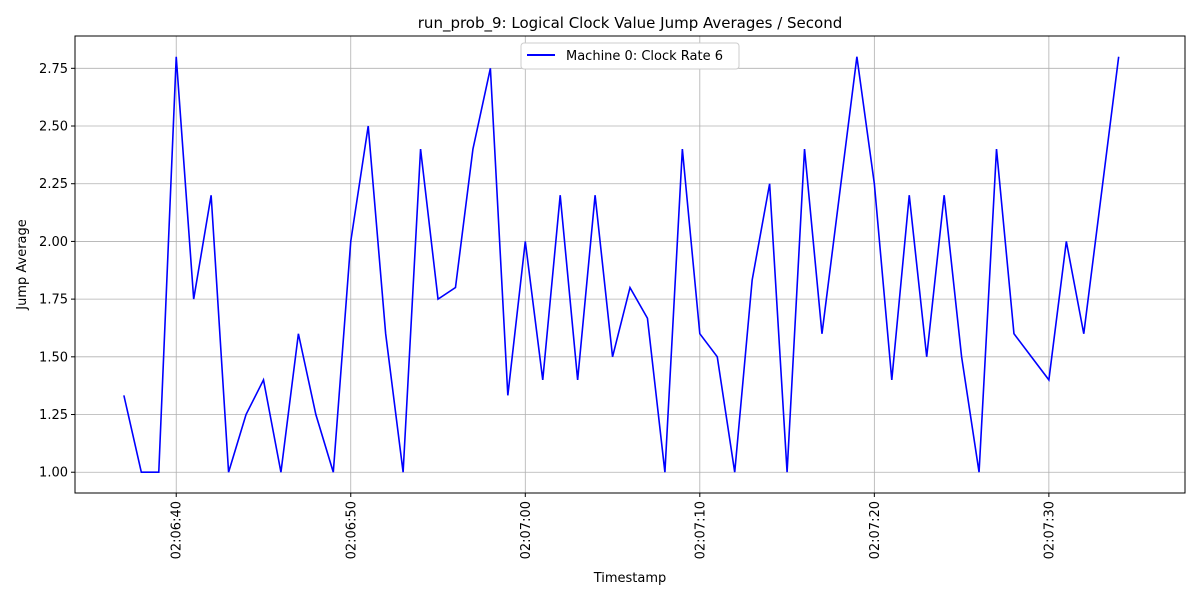  What do you see at coordinates (53, 69) in the screenshot?
I see `y-tick-label: 2.75` at bounding box center [53, 69].